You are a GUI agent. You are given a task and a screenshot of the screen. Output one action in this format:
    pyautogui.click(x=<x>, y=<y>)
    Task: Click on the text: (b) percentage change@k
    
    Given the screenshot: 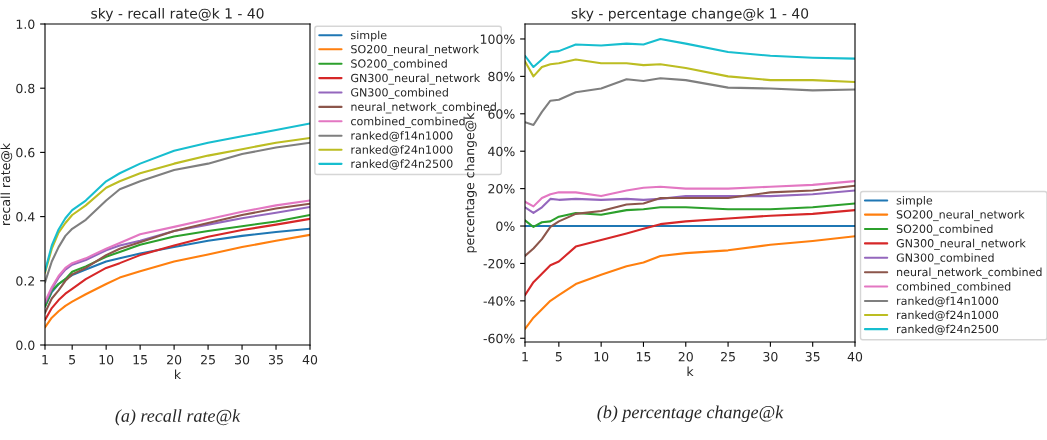 What is the action you would take?
    pyautogui.click(x=690, y=413)
    